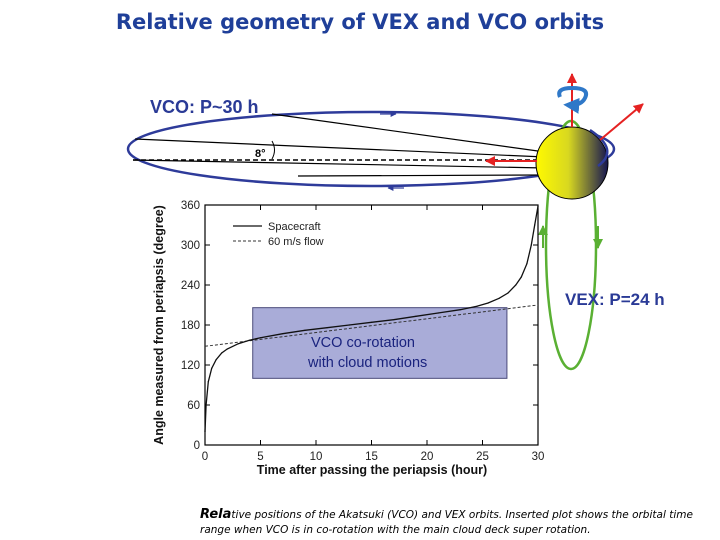 This screenshot has height=540, width=720. What do you see at coordinates (205, 457) in the screenshot?
I see `x-tick-label: 0` at bounding box center [205, 457].